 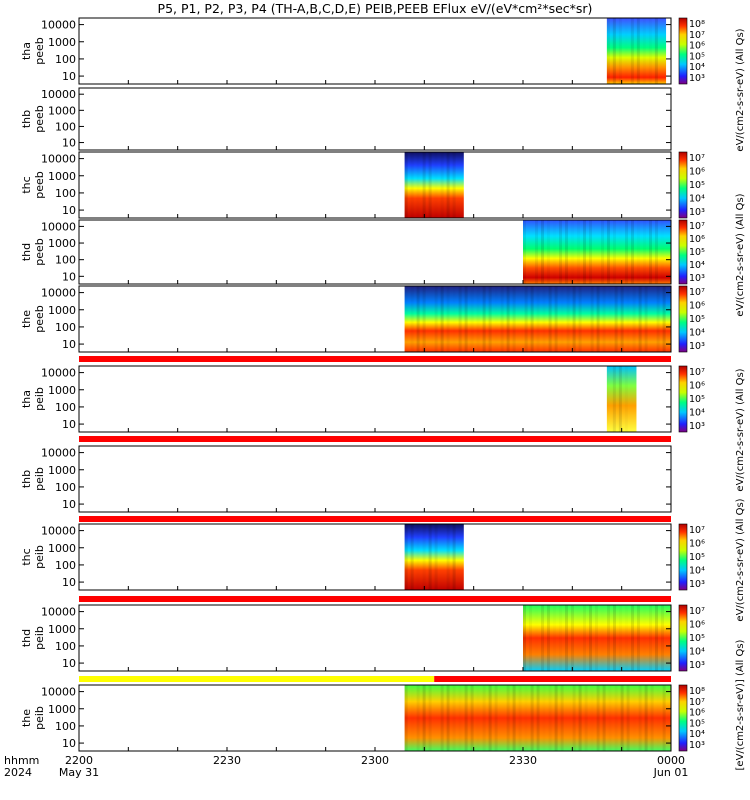 What do you see at coordinates (18, 772) in the screenshot?
I see `x-axis-label: 2024` at bounding box center [18, 772].